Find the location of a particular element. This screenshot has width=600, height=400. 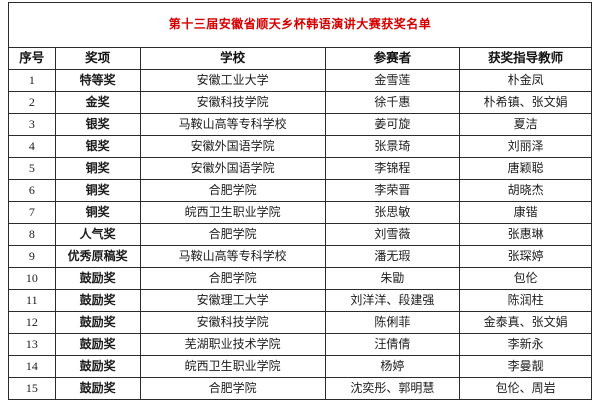

cell-contestant: 潘无瑕 is located at coordinates (392, 256).